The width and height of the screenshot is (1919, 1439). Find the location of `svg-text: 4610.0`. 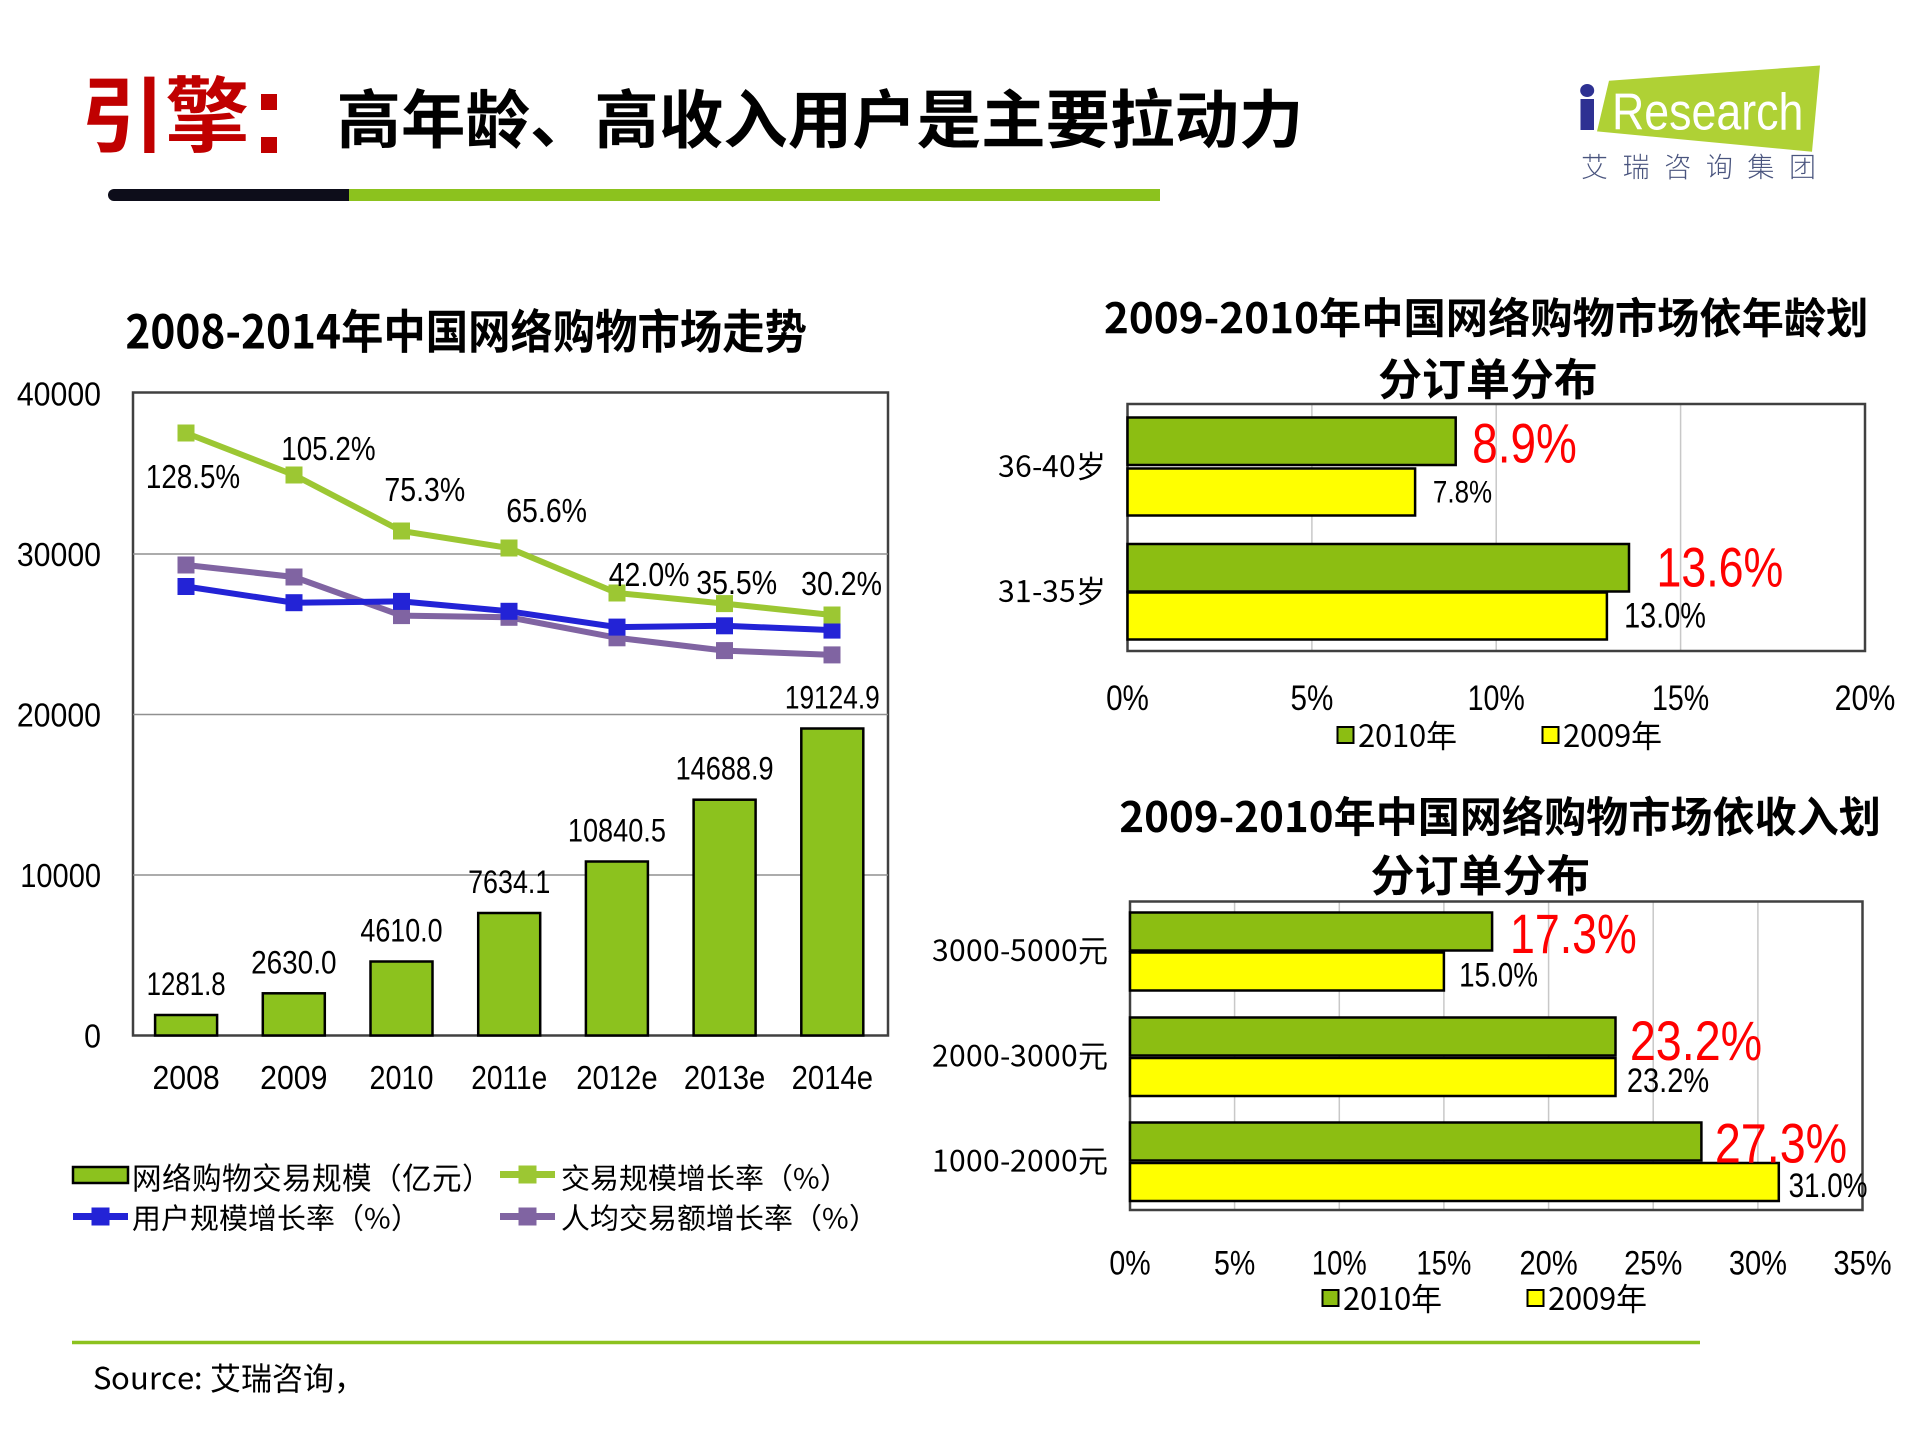

svg-text: 4610.0 is located at coordinates (401, 931).